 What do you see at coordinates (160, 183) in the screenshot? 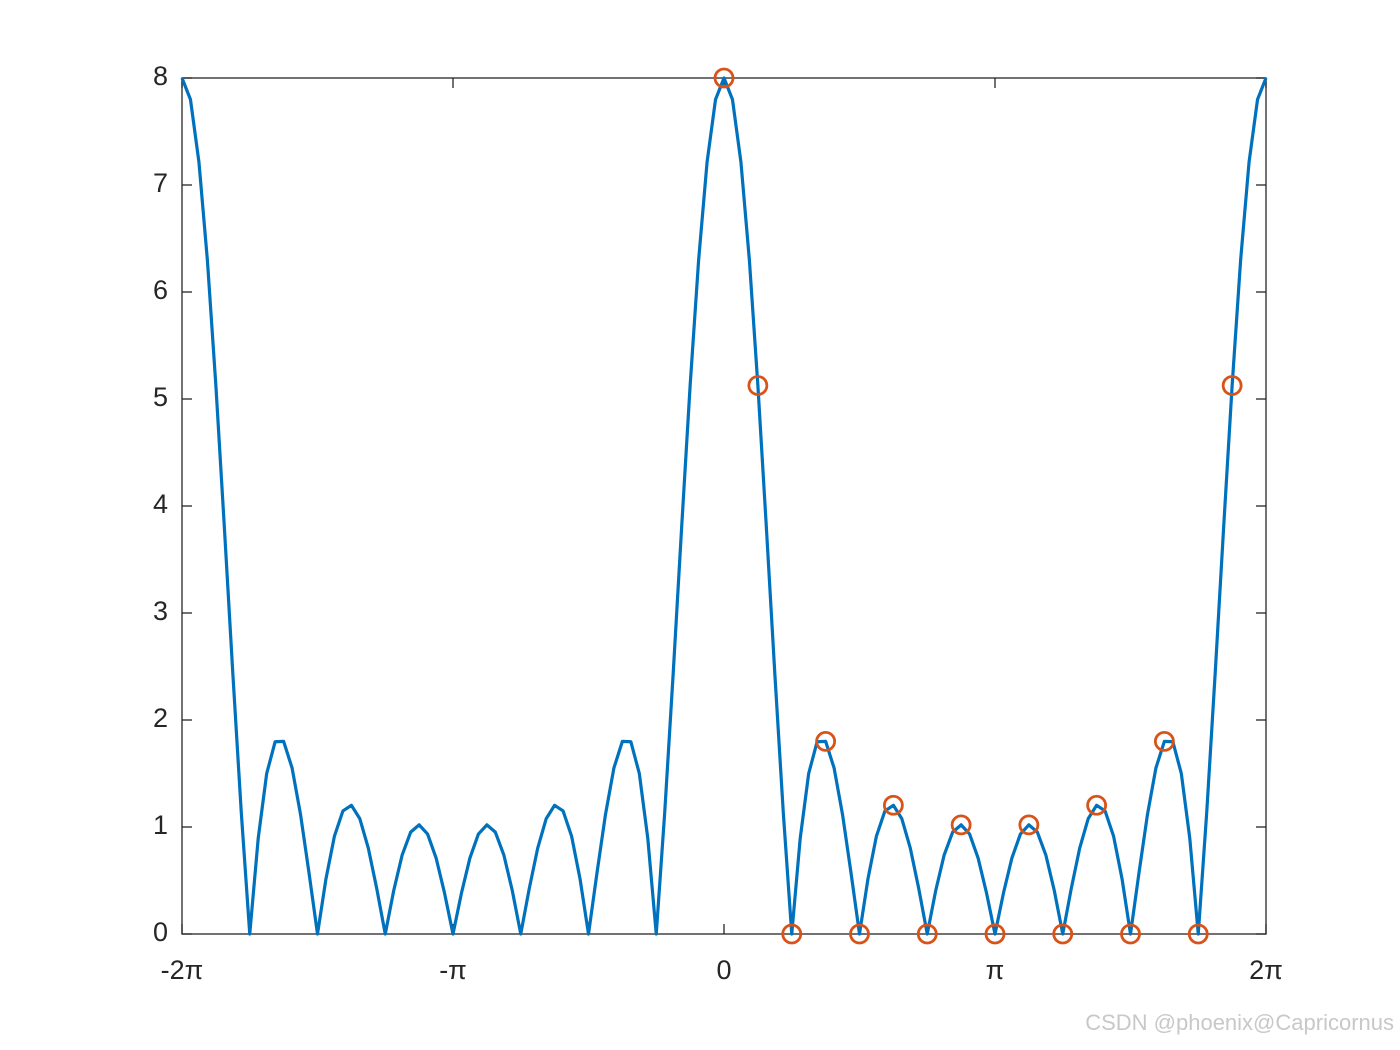
I see `y-tick-label: 7` at bounding box center [160, 183].